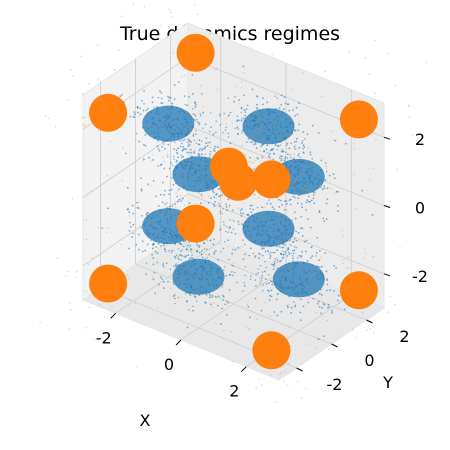 This screenshot has width=450, height=450. I want to click on z-tick-label: 0, so click(420, 208).